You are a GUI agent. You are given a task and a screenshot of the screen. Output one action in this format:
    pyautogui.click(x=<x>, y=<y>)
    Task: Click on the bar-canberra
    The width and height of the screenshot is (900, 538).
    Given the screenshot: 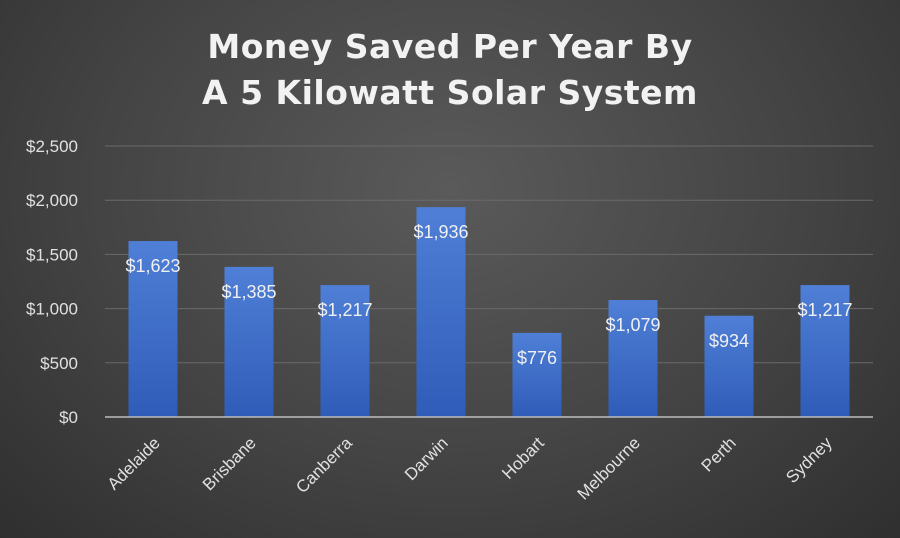 What is the action you would take?
    pyautogui.click(x=345, y=351)
    